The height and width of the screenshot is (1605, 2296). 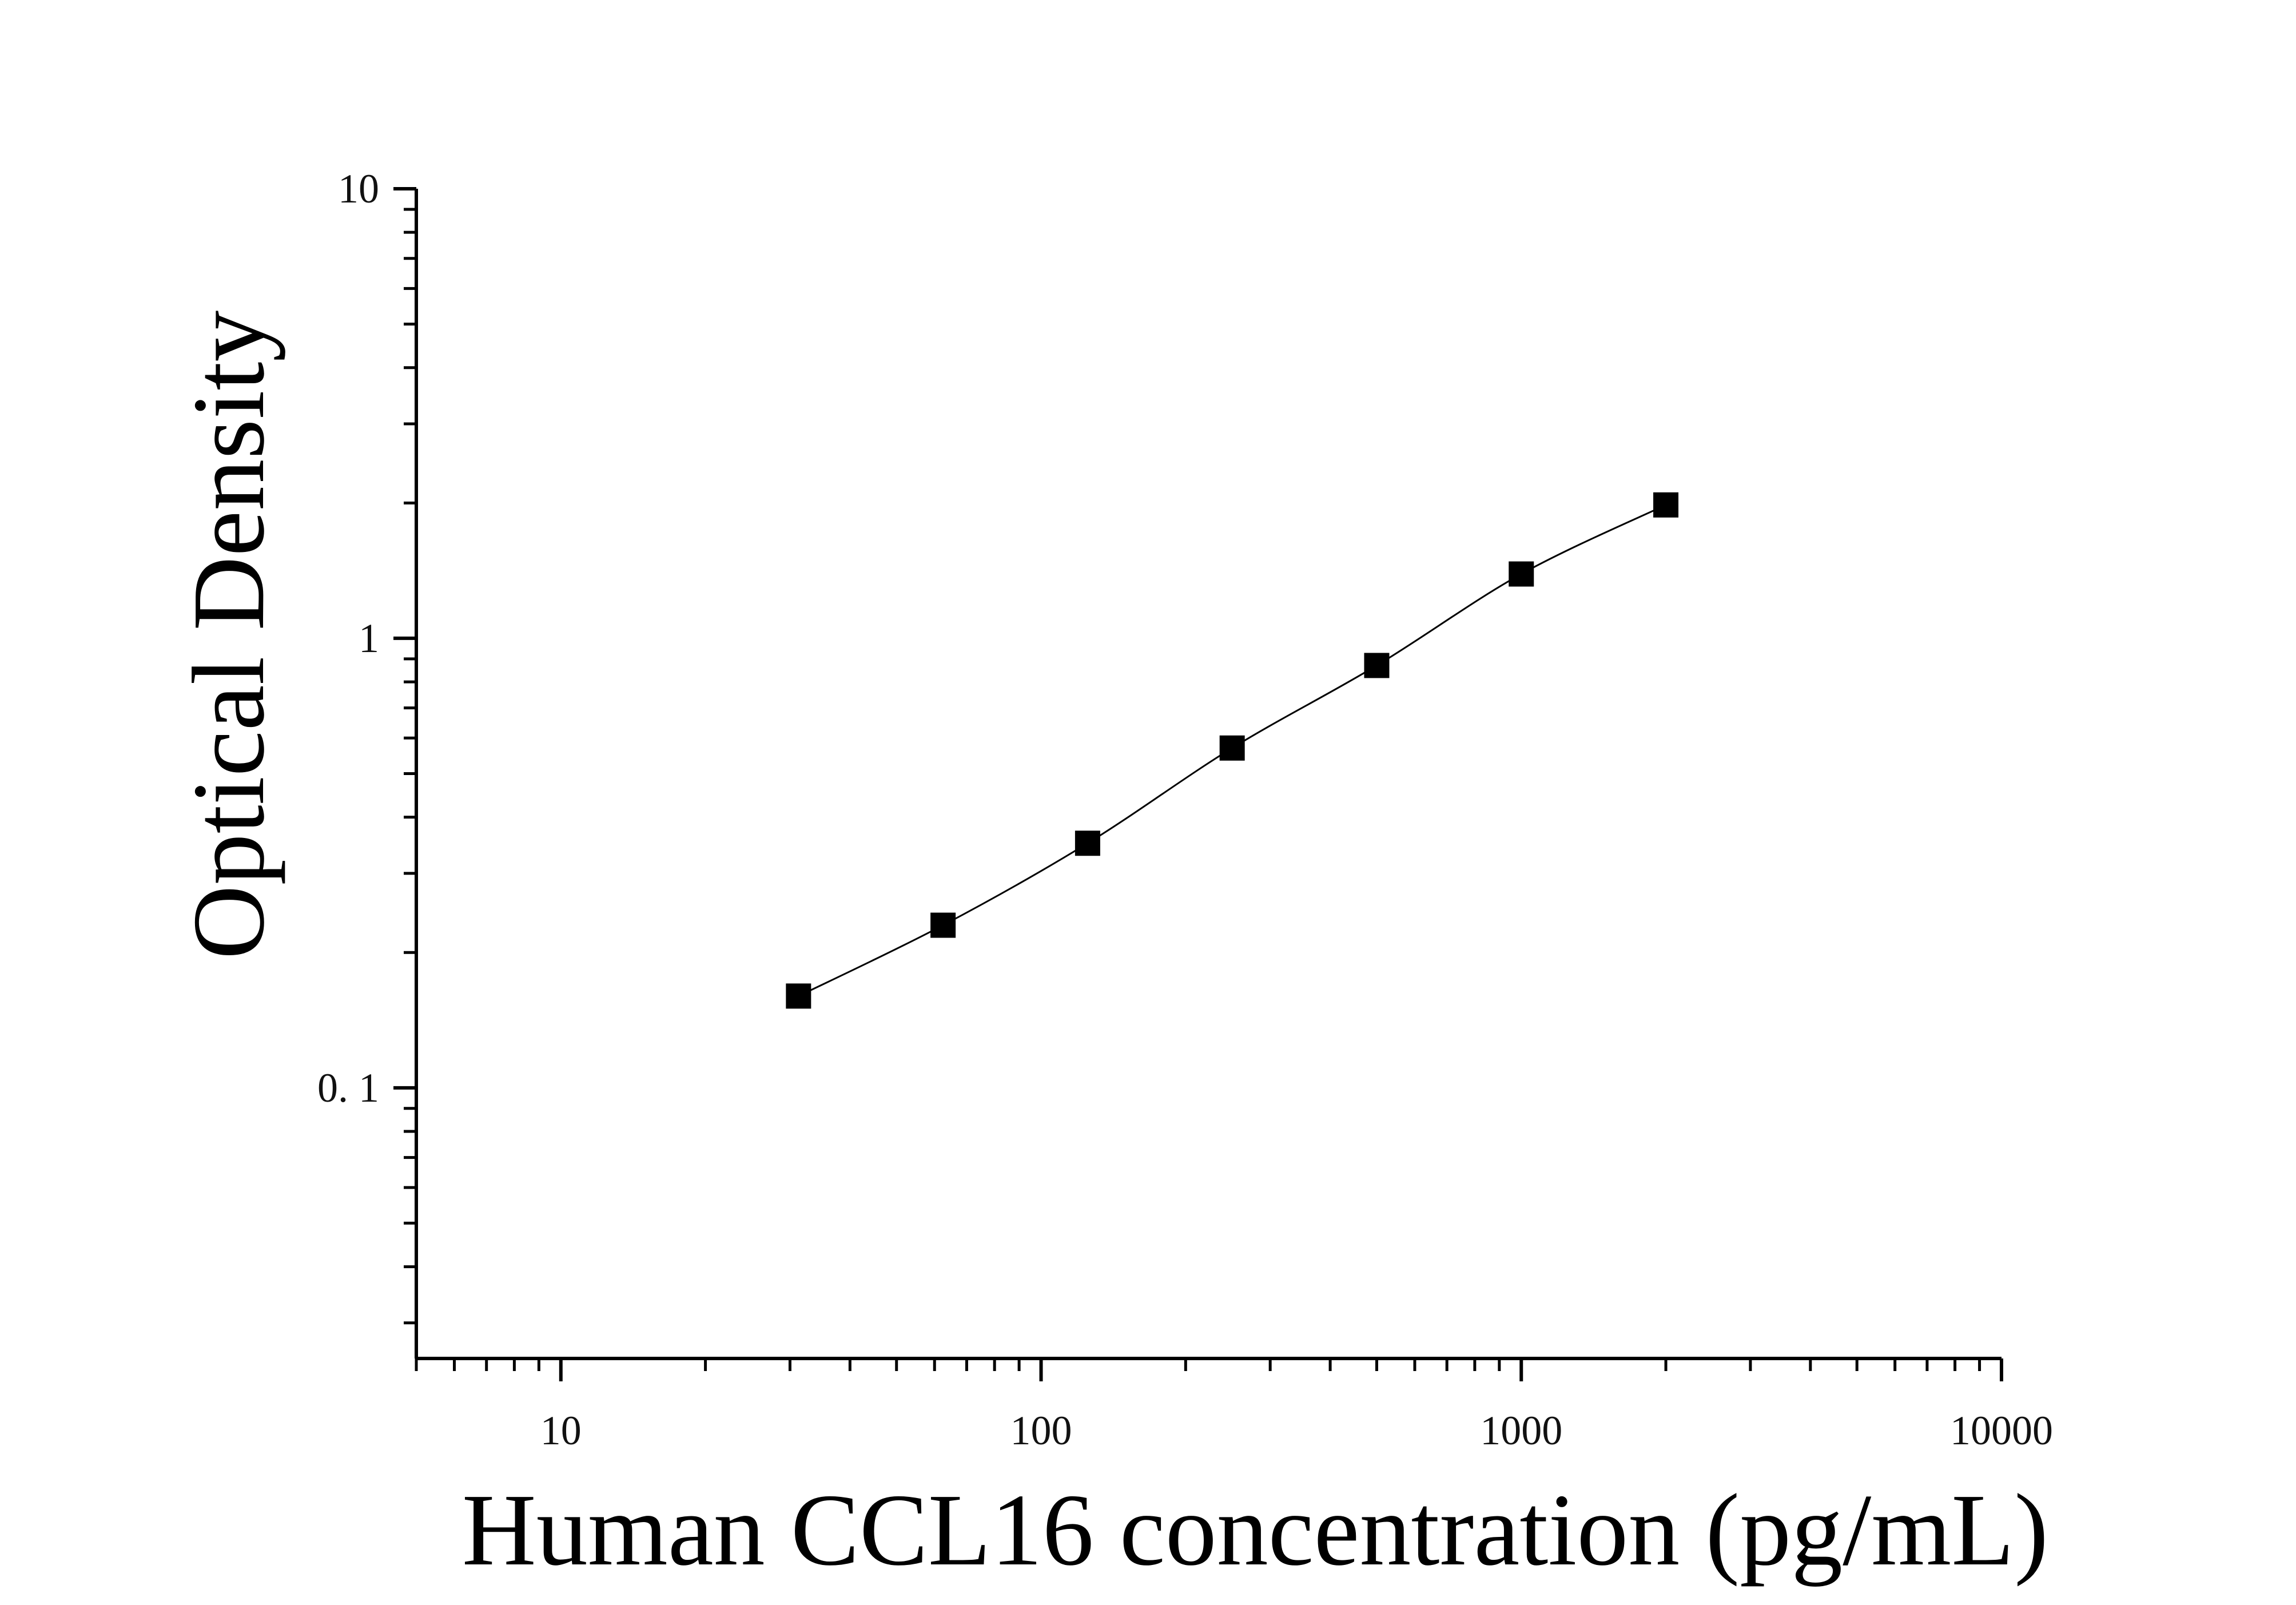 I want to click on x-tick-label: 10, so click(x=561, y=1430).